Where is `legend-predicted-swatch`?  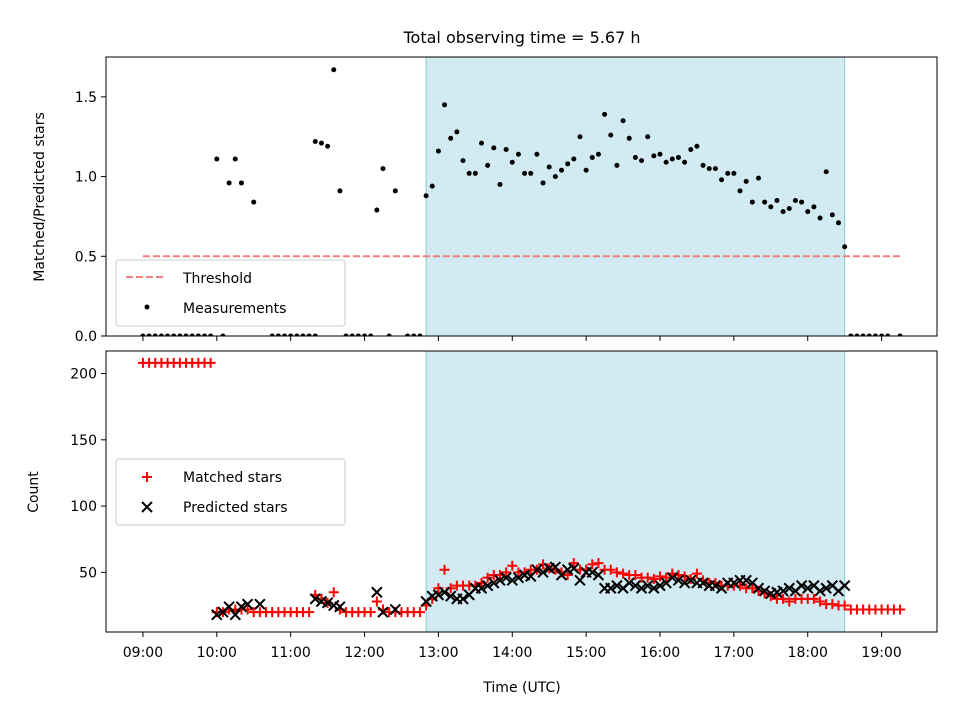 legend-predicted-swatch is located at coordinates (147, 507).